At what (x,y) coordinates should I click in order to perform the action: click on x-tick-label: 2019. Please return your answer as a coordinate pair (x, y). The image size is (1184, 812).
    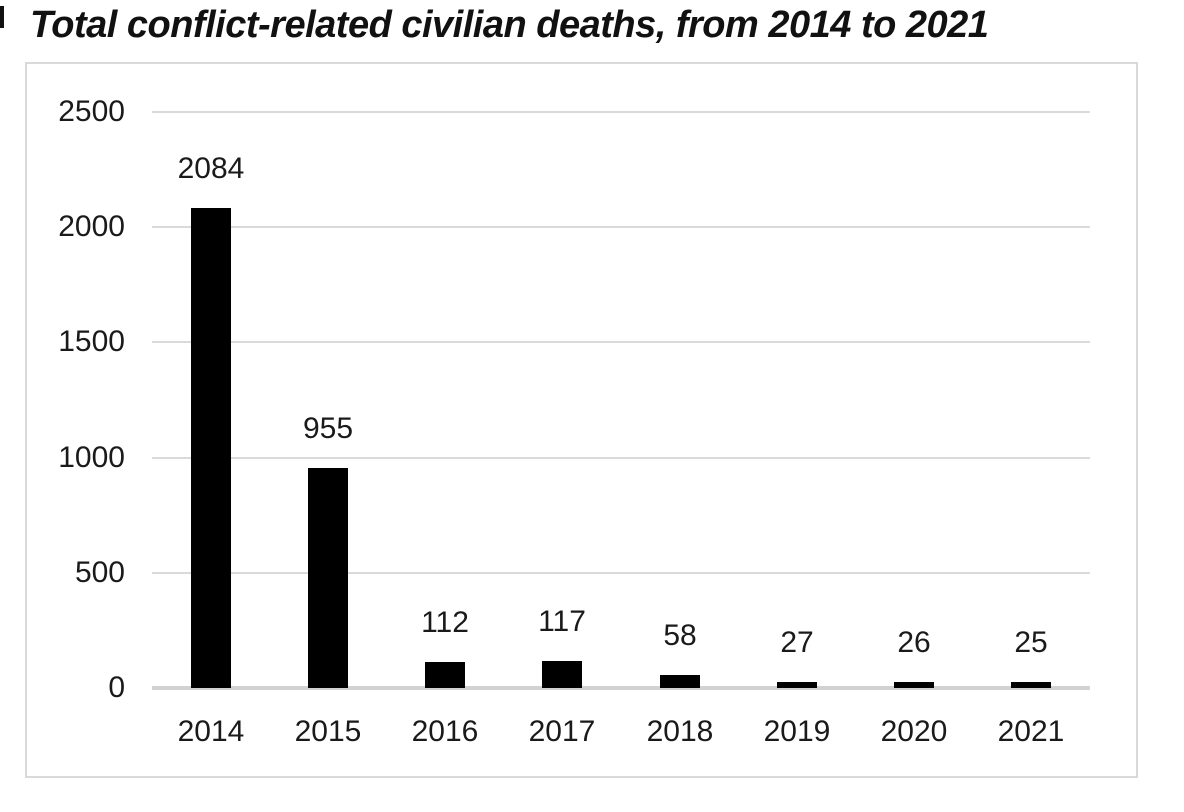
    Looking at the image, I should click on (797, 731).